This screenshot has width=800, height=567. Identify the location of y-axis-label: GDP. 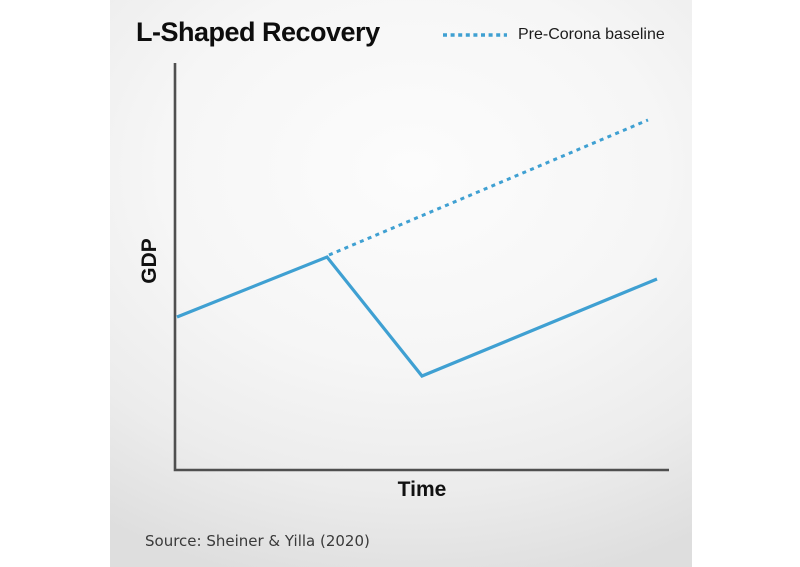
(149, 261).